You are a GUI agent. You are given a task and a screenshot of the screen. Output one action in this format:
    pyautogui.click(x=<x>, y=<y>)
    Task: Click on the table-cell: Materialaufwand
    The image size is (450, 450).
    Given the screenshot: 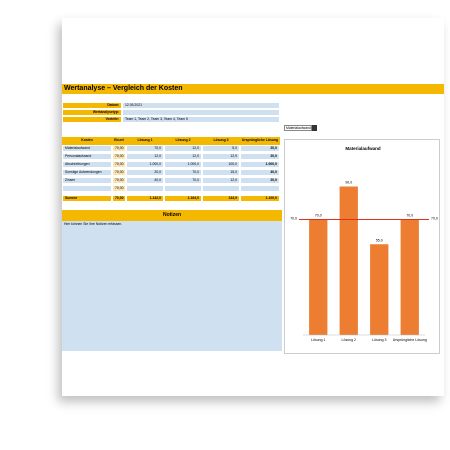 What is the action you would take?
    pyautogui.click(x=87, y=148)
    